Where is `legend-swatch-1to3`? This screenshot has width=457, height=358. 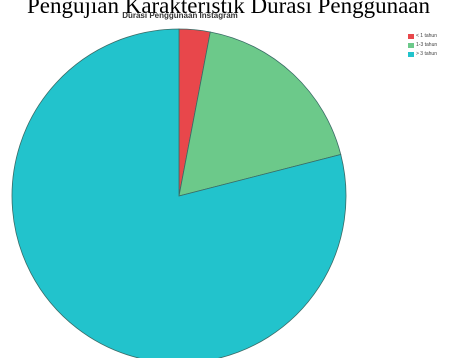
legend-swatch-1to3 is located at coordinates (411, 45).